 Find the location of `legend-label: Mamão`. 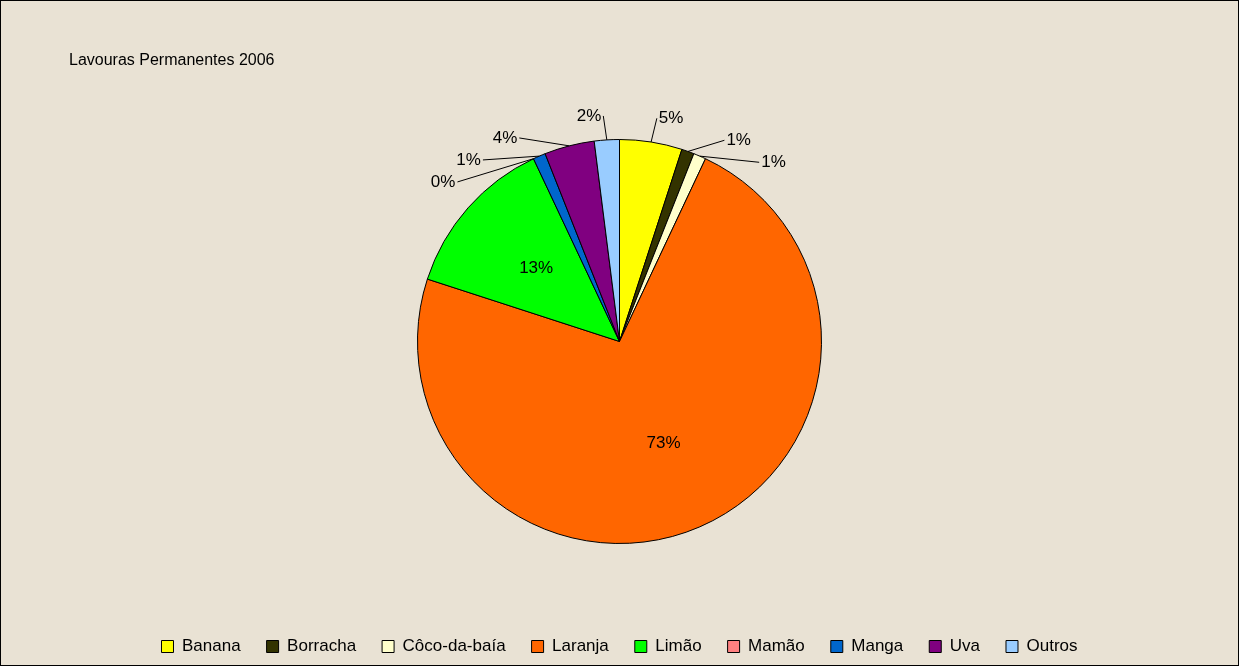

legend-label: Mamão is located at coordinates (776, 646).